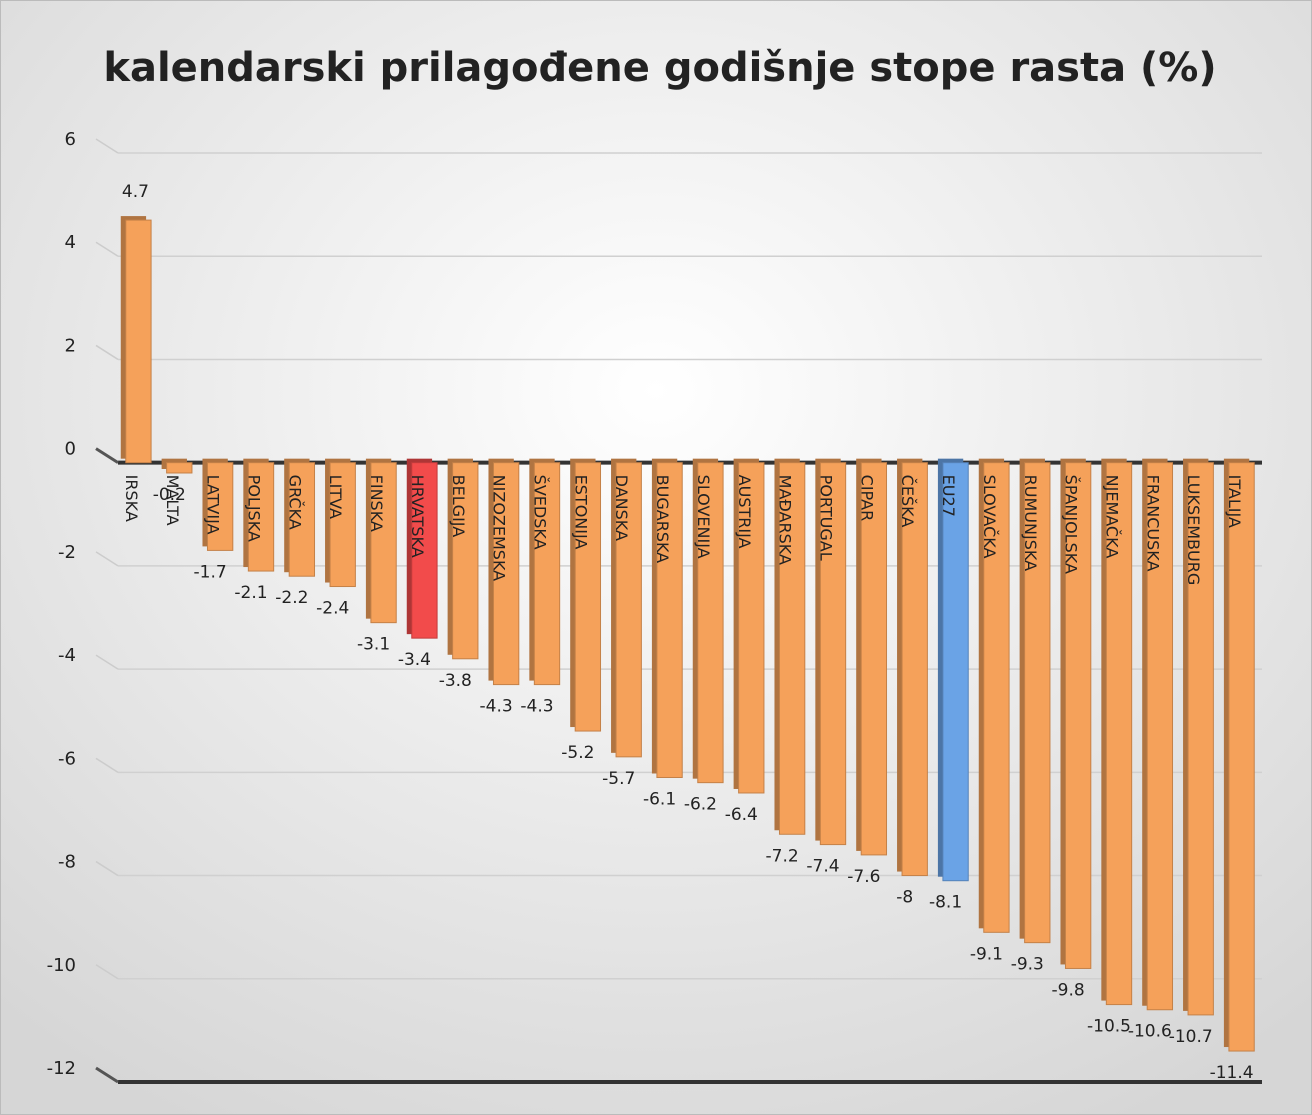 This screenshot has width=1312, height=1115. What do you see at coordinates (621, 508) in the screenshot?
I see `x-tick-label: DANSKA` at bounding box center [621, 508].